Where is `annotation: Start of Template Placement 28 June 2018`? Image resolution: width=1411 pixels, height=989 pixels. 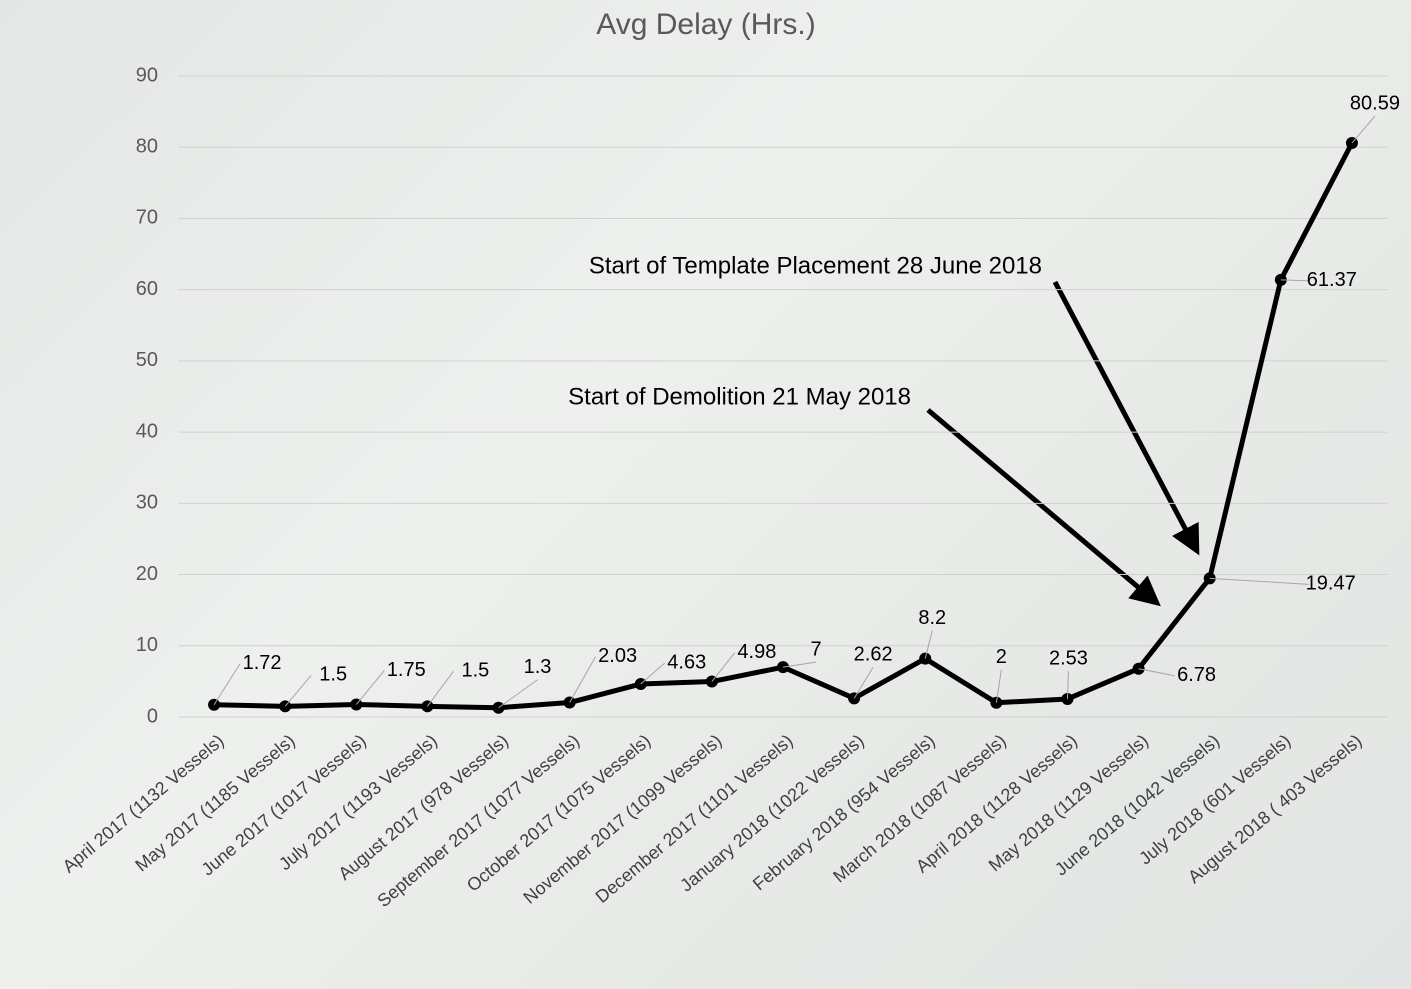
annotation: Start of Template Placement 28 June 2018 is located at coordinates (815, 265).